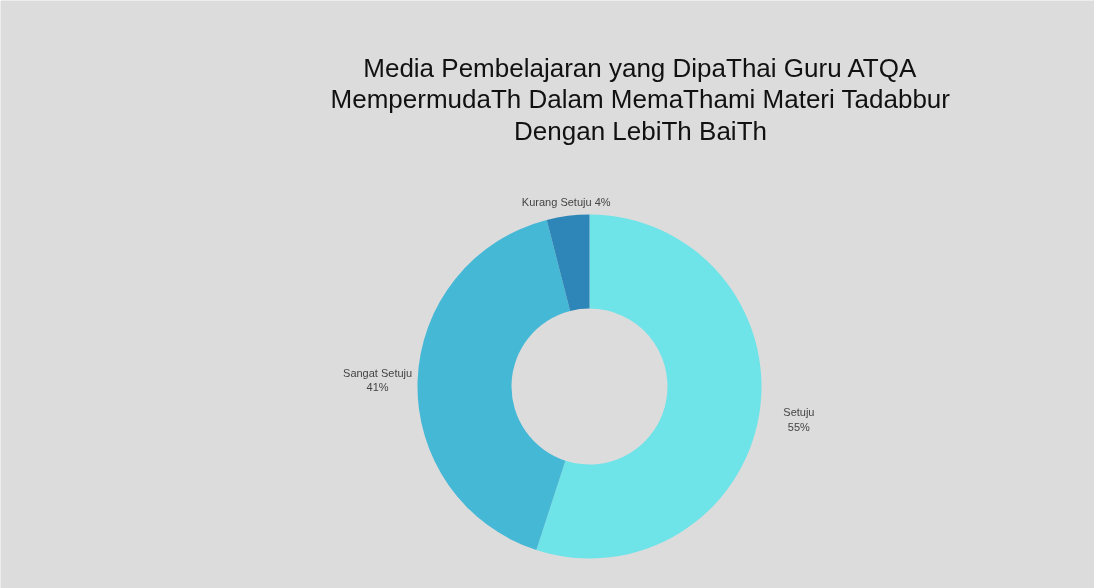 This screenshot has width=1094, height=588. What do you see at coordinates (377, 387) in the screenshot?
I see `data-label: 41%` at bounding box center [377, 387].